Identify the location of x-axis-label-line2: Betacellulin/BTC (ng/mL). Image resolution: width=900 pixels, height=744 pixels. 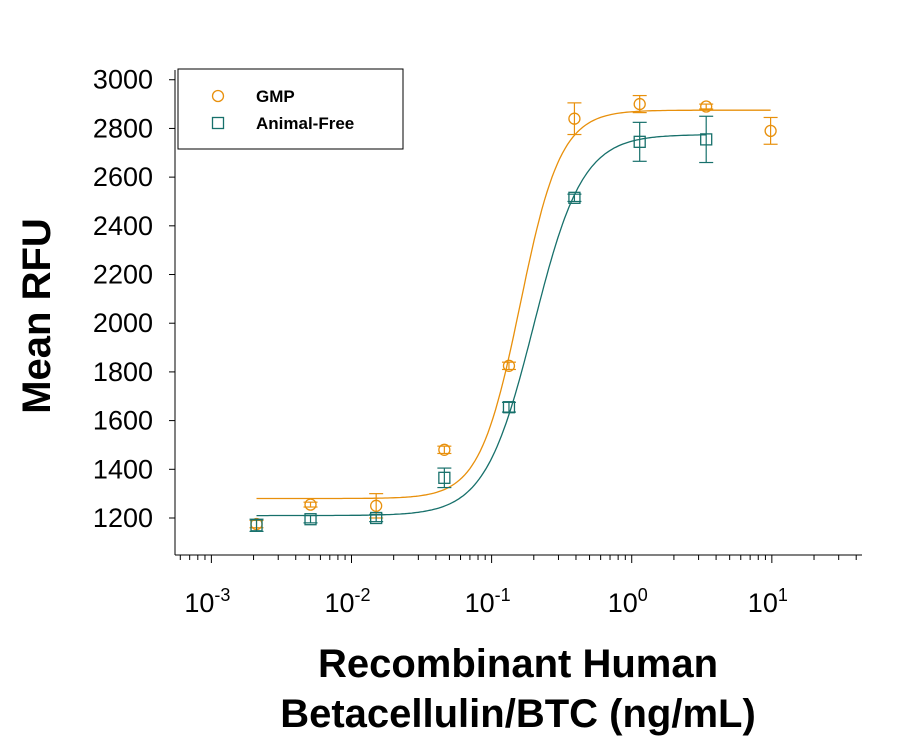
(518, 714).